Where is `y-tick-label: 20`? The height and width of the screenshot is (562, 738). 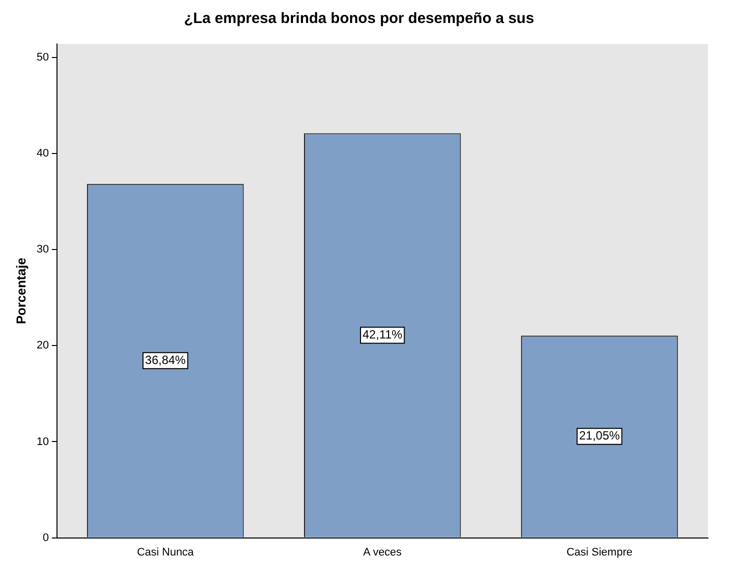 y-tick-label: 20 is located at coordinates (42, 346).